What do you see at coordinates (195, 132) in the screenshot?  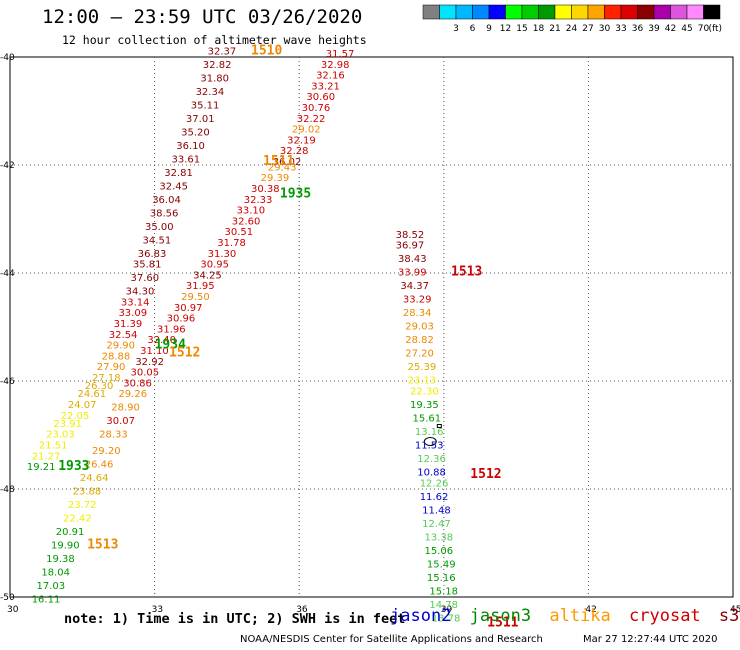 I see `wave-height-value: 35.20` at bounding box center [195, 132].